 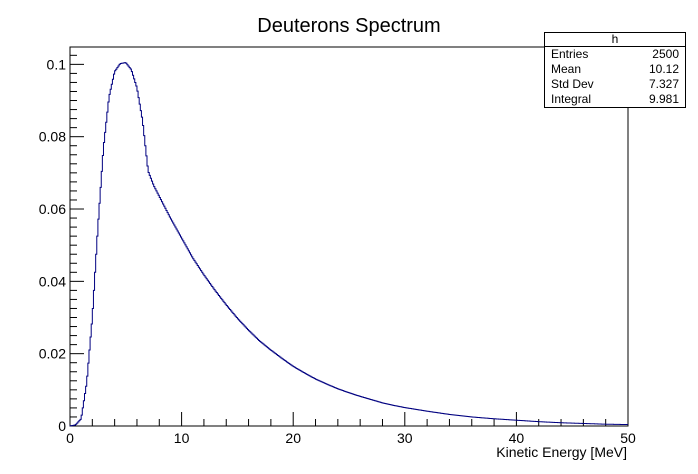 I want to click on chart-title: Deuterons Spectrum, so click(x=348, y=26).